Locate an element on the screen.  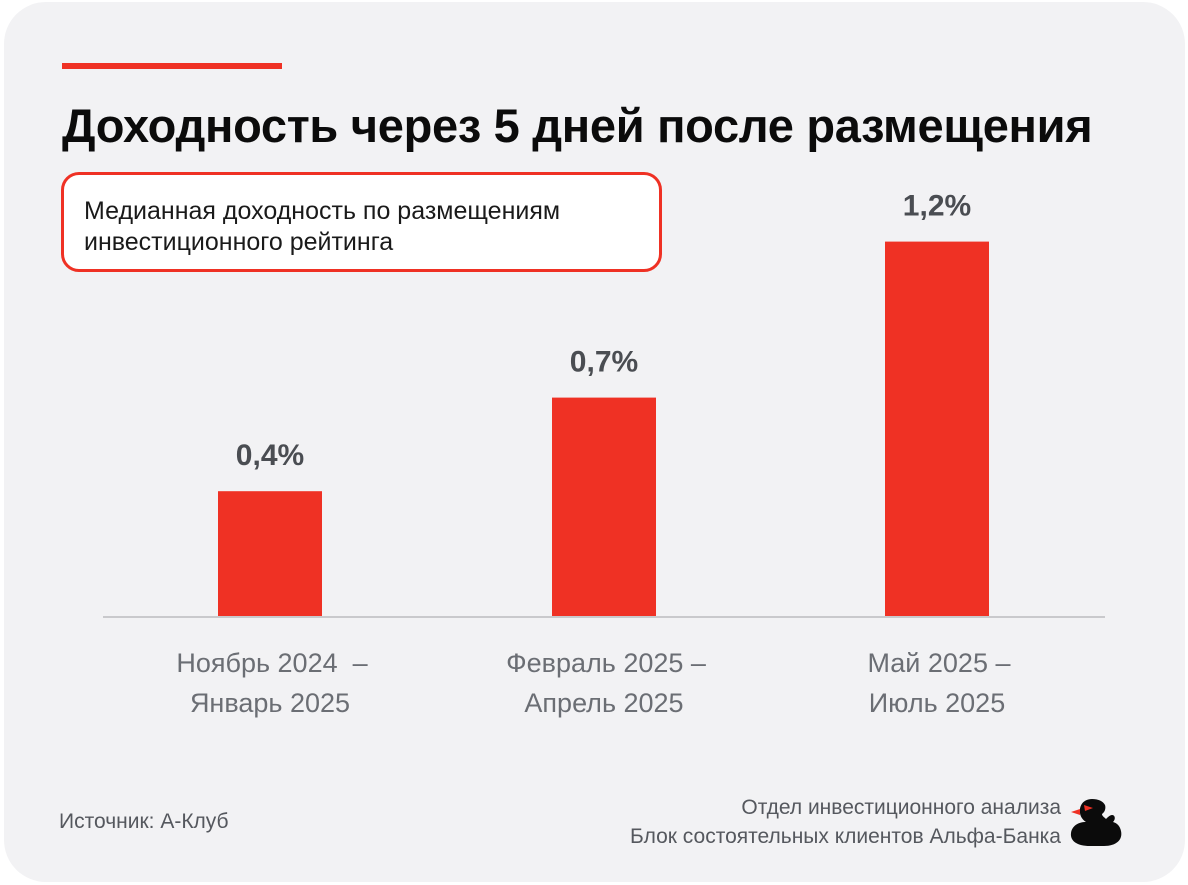
value-label-2: 0,7% is located at coordinates (604, 362).